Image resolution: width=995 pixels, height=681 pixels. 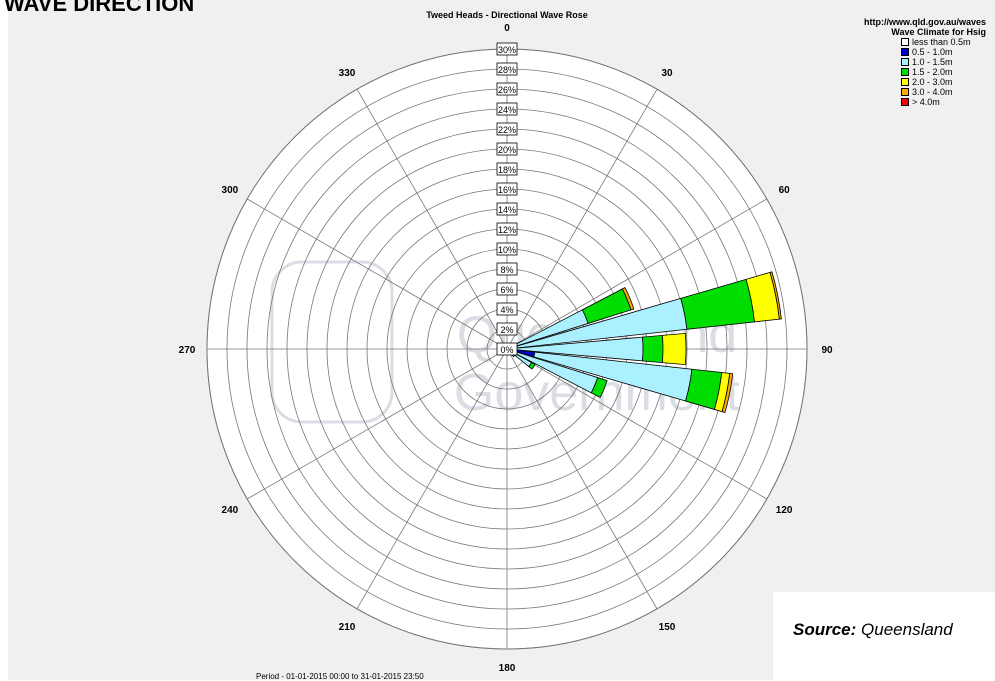 What do you see at coordinates (507, 28) in the screenshot?
I see `direction-label: 0` at bounding box center [507, 28].